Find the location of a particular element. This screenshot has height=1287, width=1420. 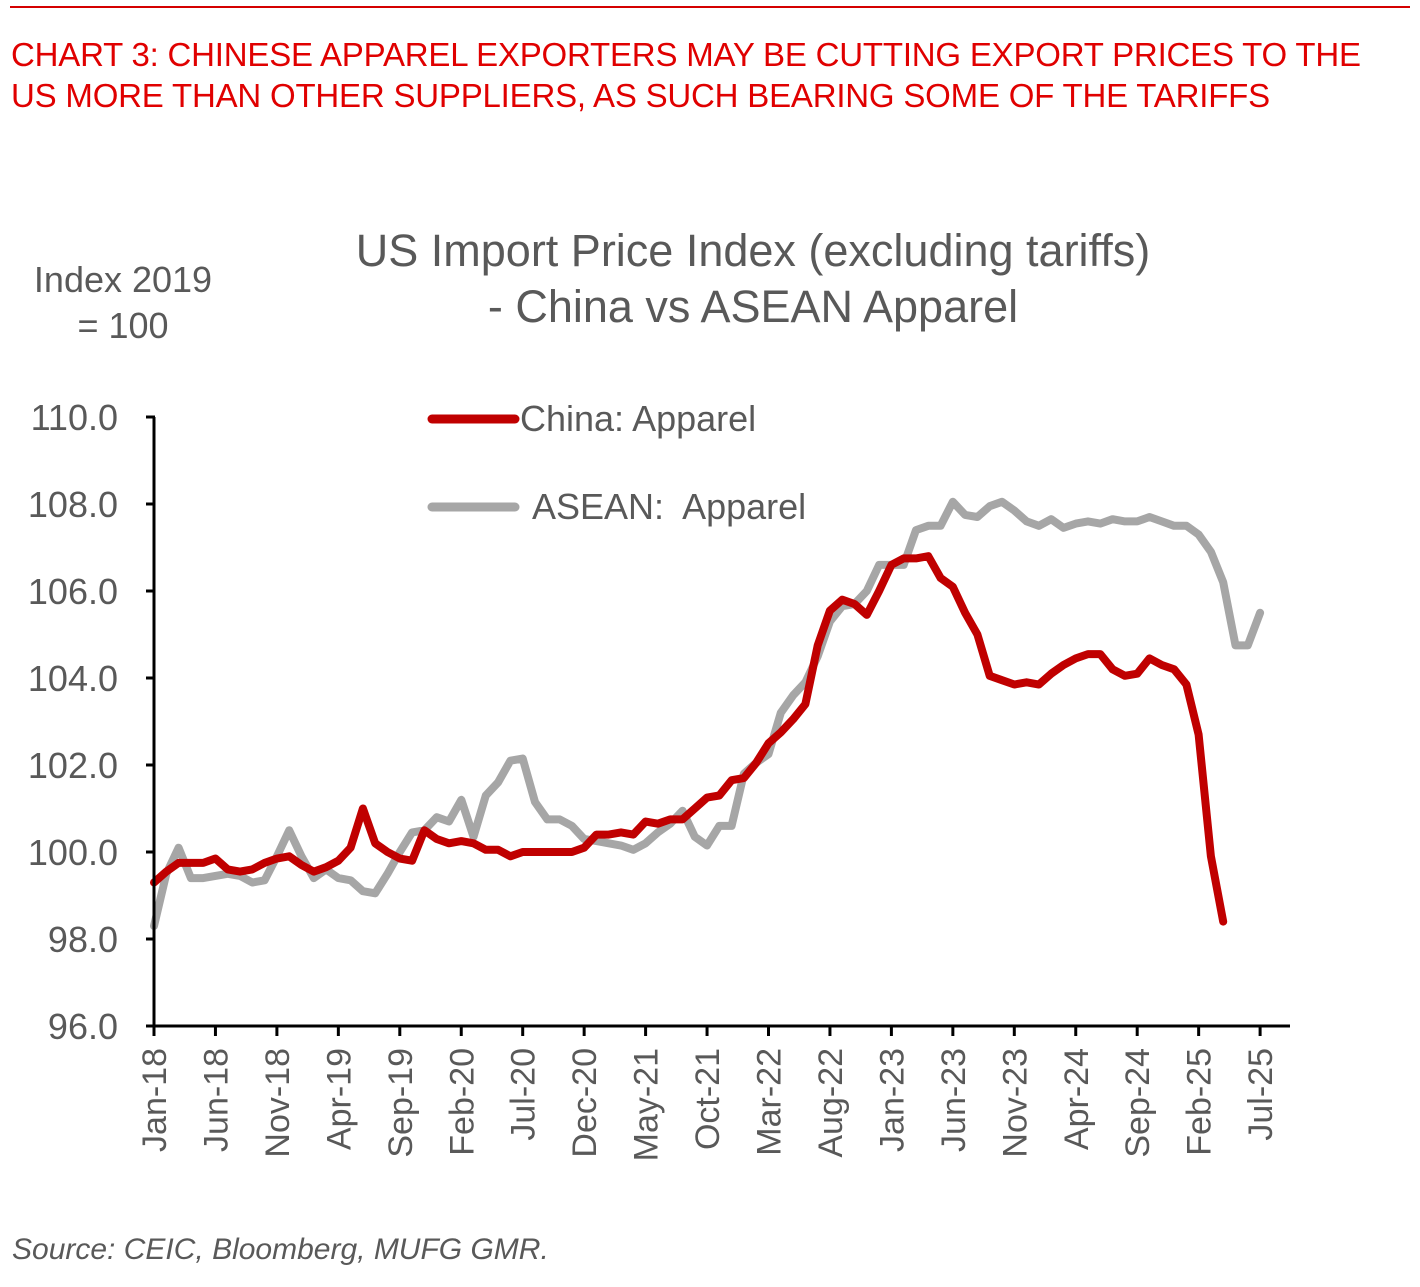

x-tick-label: Apr-24 is located at coordinates (1077, 1099).